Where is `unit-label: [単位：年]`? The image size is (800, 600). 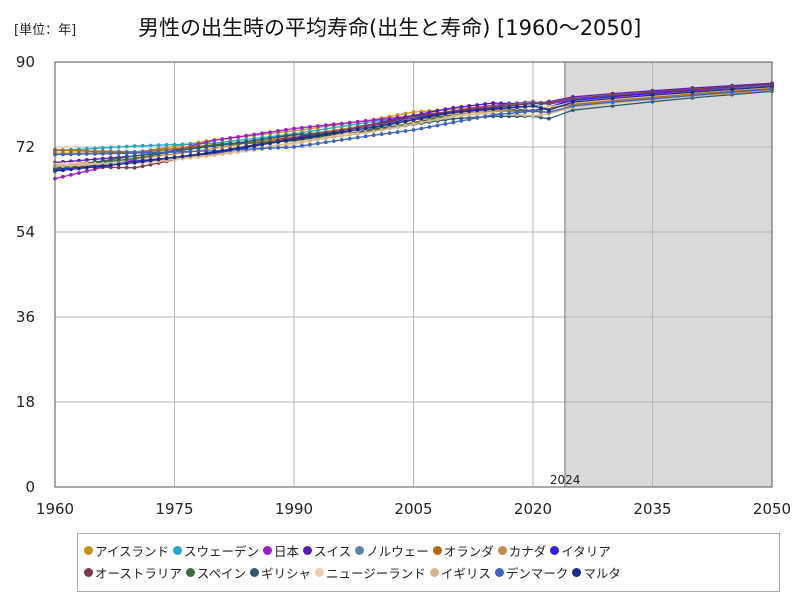 unit-label: [単位：年] is located at coordinates (45, 30).